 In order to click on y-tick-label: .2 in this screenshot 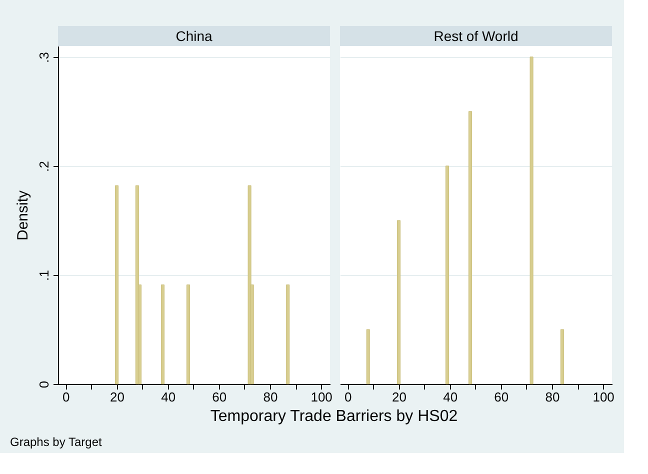, I will do `click(44, 166)`.